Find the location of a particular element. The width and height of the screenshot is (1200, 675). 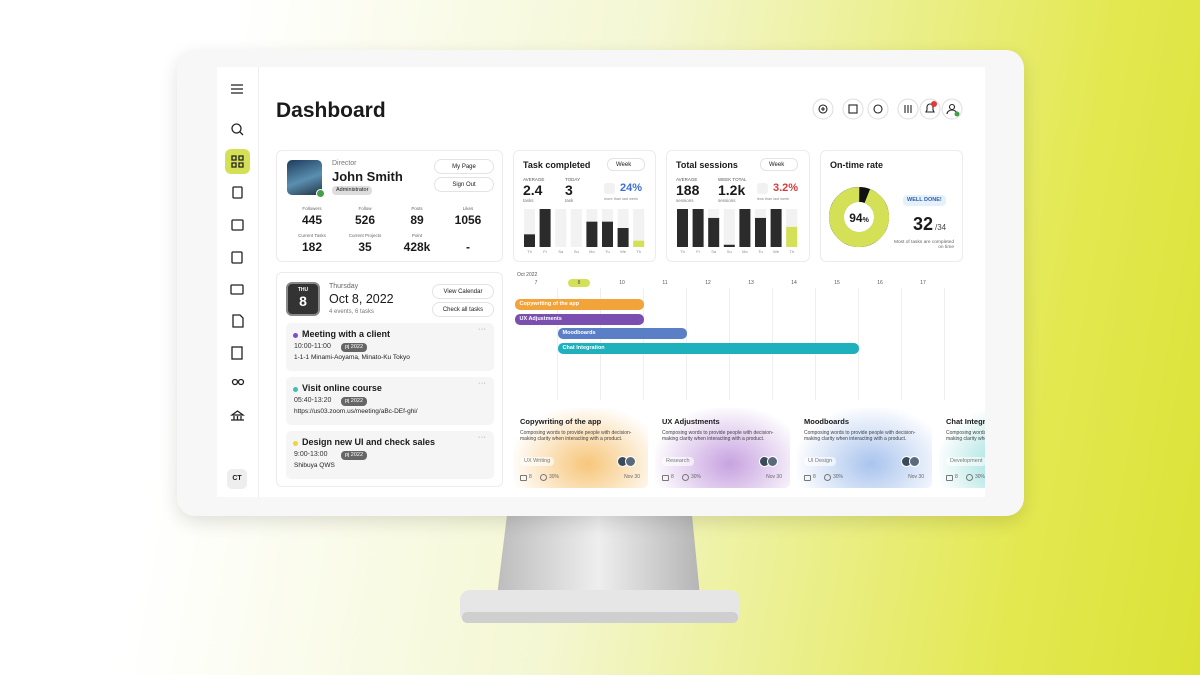

timeline-bar: UX Adjustments is located at coordinates (579, 319).